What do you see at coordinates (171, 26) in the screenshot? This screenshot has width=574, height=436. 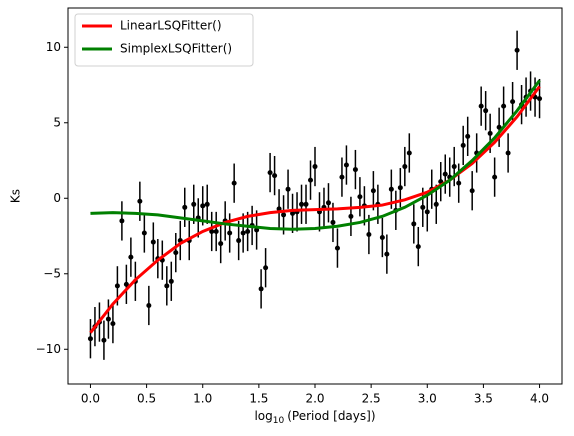 I see `legend-label: LinearLSQFitter()` at bounding box center [171, 26].